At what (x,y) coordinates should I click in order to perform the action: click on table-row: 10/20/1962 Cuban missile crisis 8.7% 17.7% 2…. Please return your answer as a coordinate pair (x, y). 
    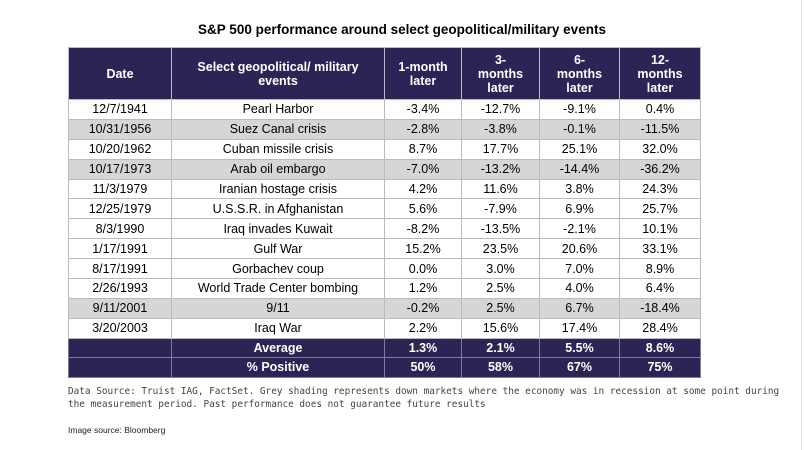
    Looking at the image, I should click on (384, 149).